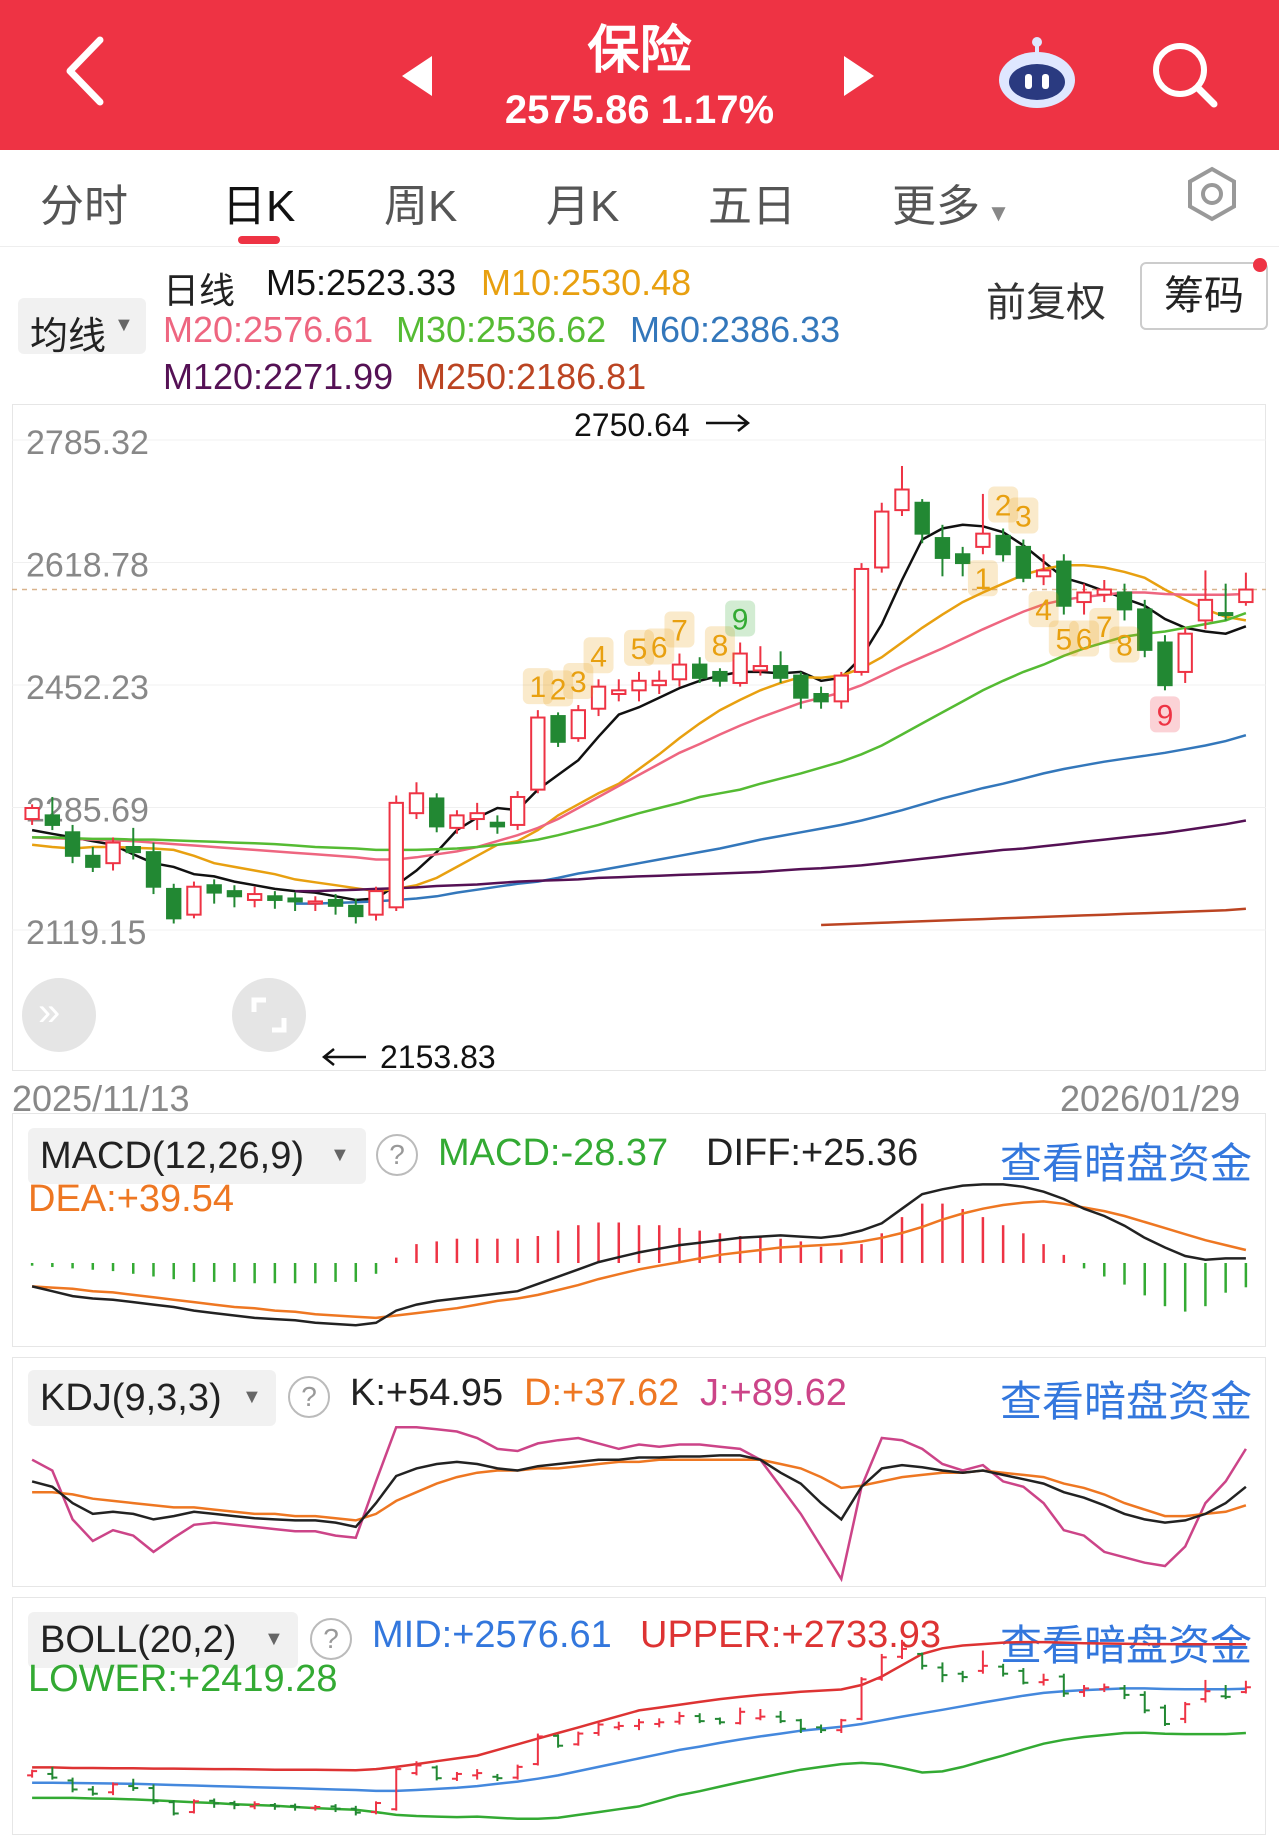 The width and height of the screenshot is (1279, 1839). Describe the element at coordinates (269, 1015) in the screenshot. I see `fullscreen-button` at that location.